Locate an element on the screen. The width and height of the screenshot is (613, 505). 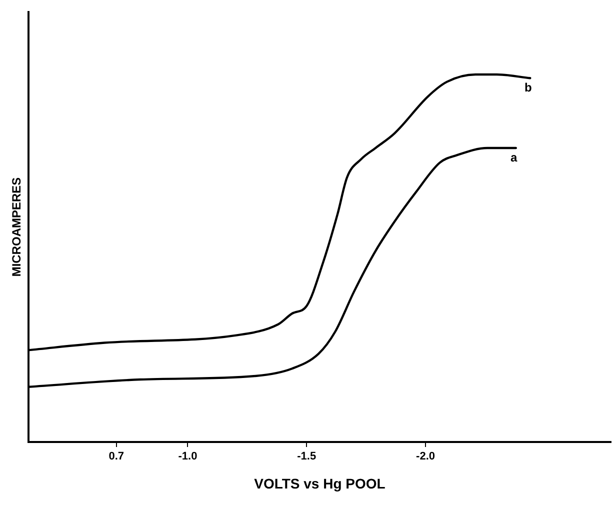
x-axis-title: VOLTS vs Hg POOL is located at coordinates (320, 483).